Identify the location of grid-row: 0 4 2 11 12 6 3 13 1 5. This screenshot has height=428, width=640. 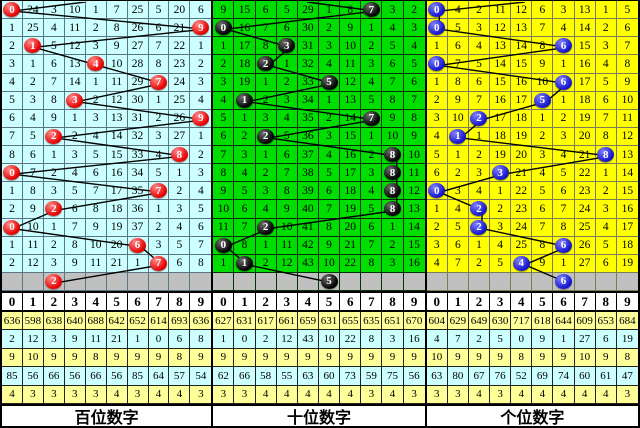
(532, 10).